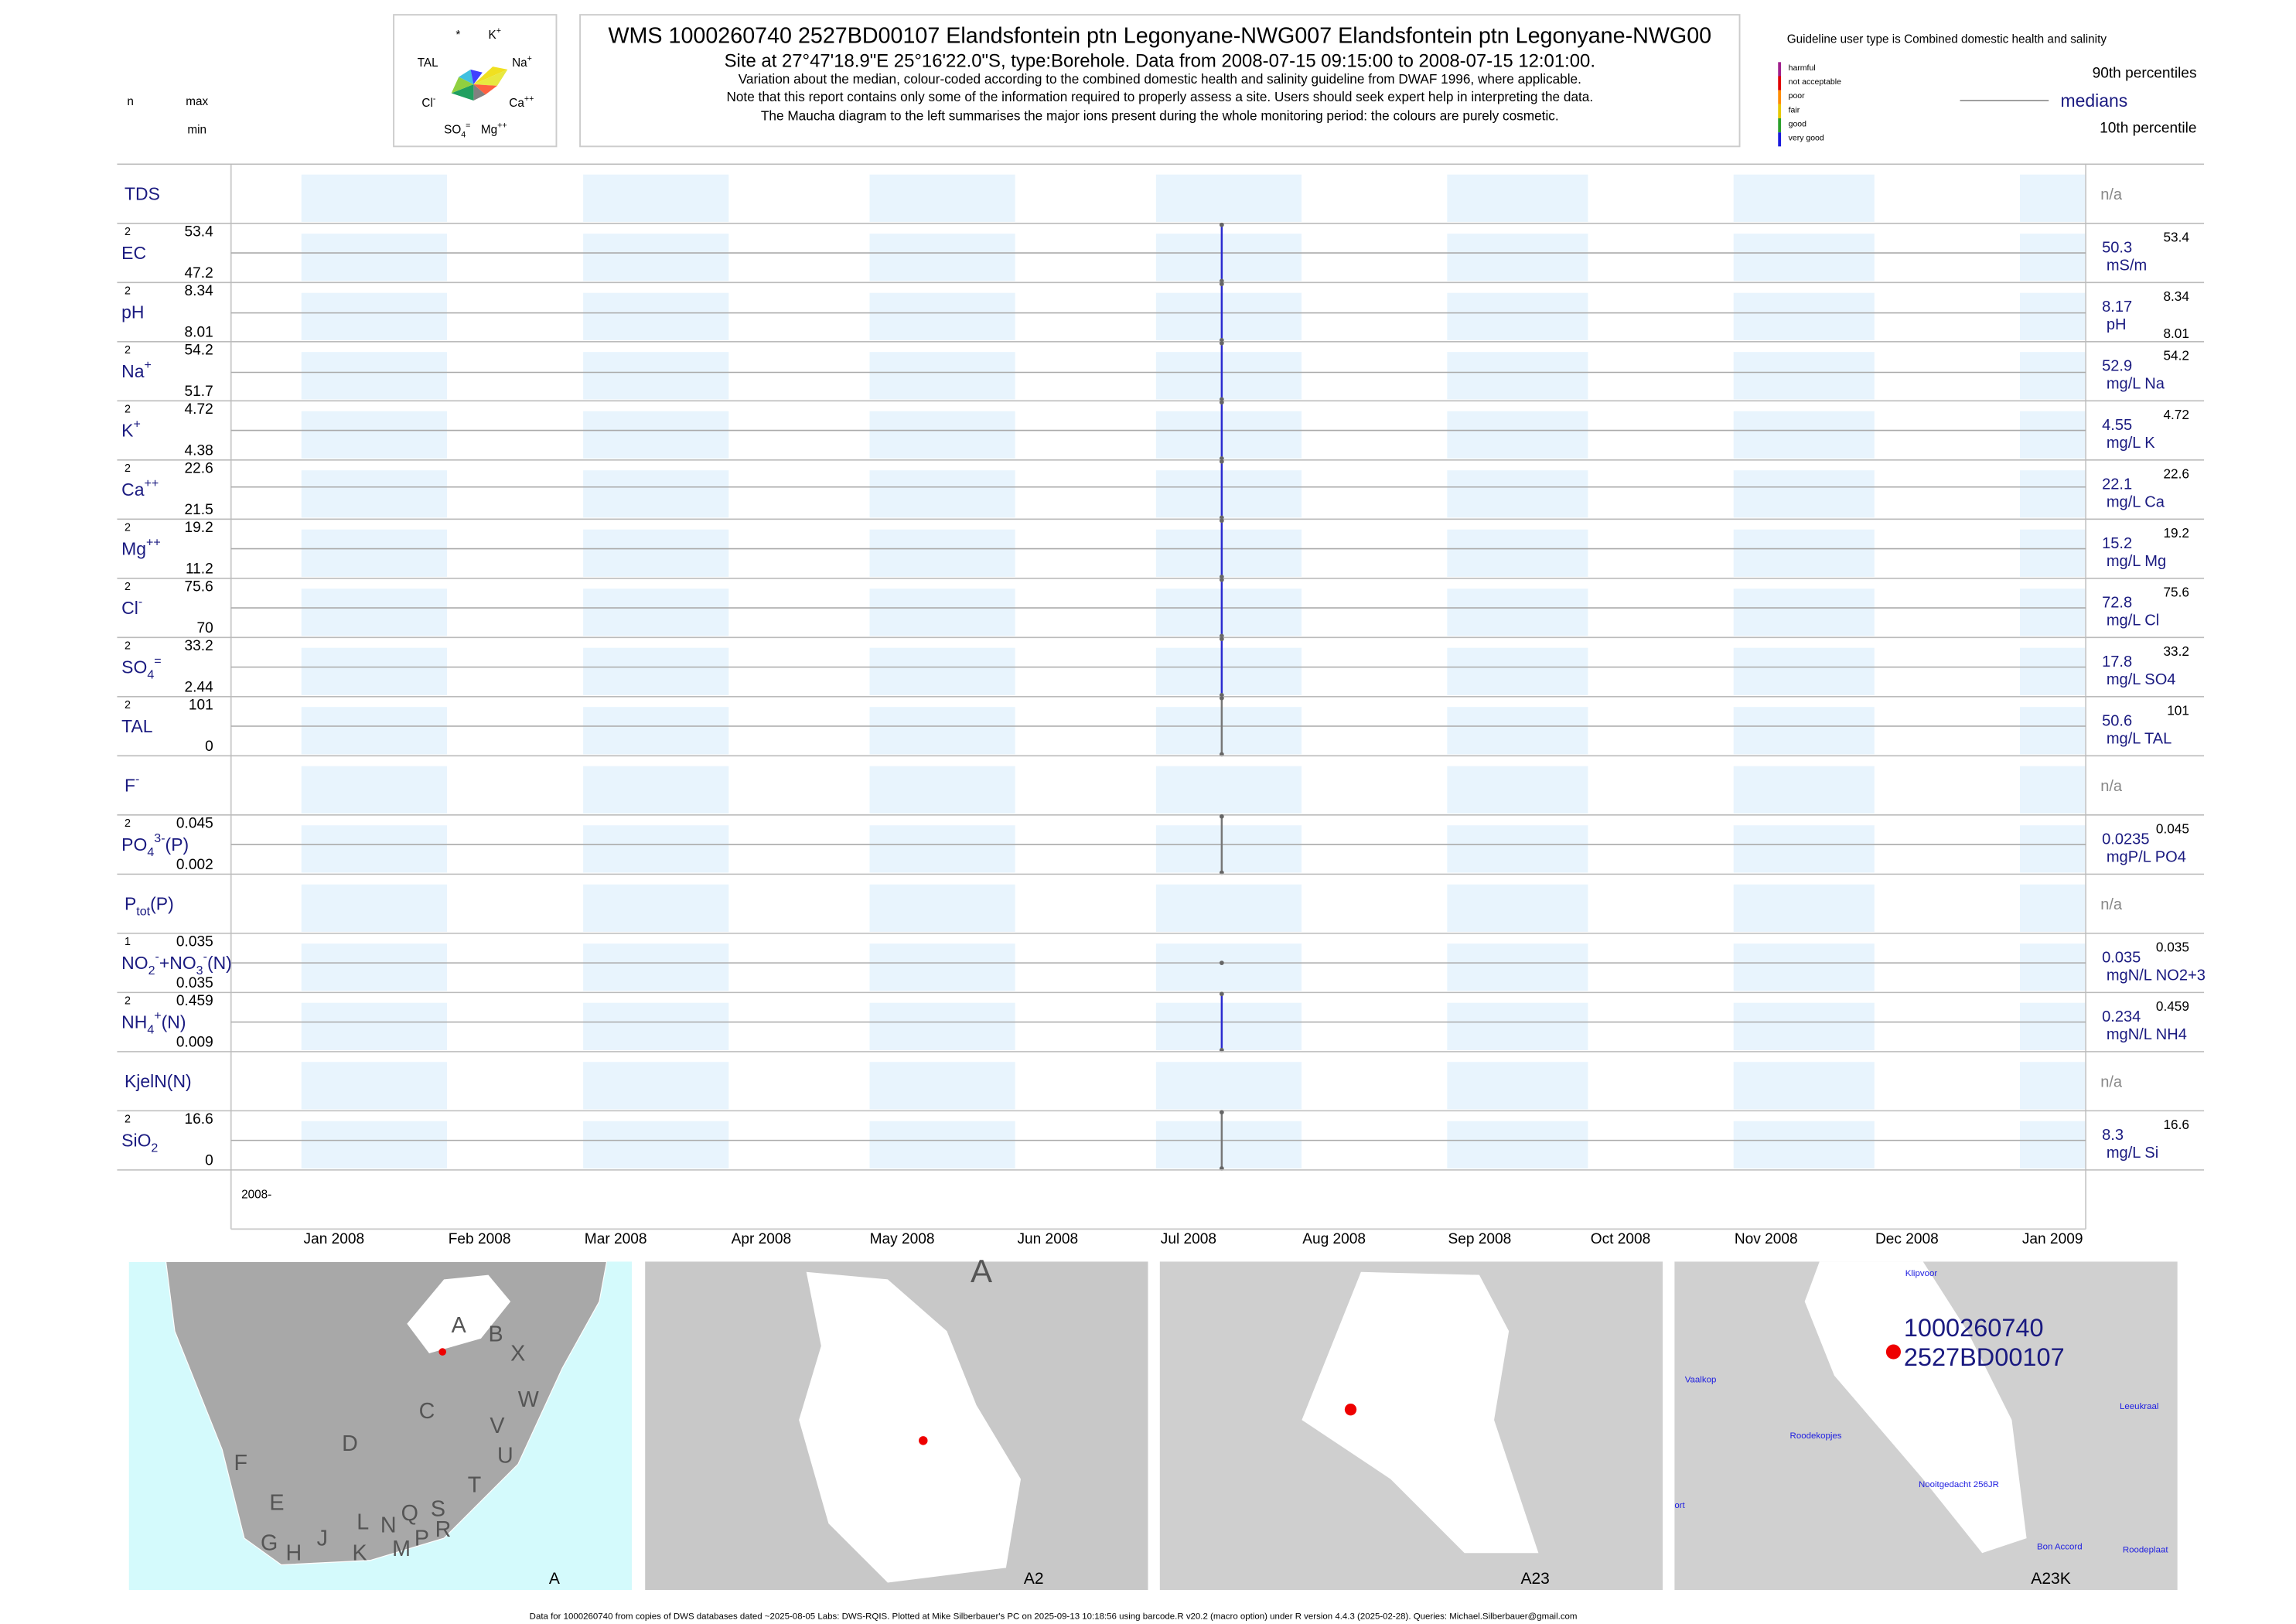  Describe the element at coordinates (141, 547) in the screenshot. I see `row-label: Mg++` at that location.